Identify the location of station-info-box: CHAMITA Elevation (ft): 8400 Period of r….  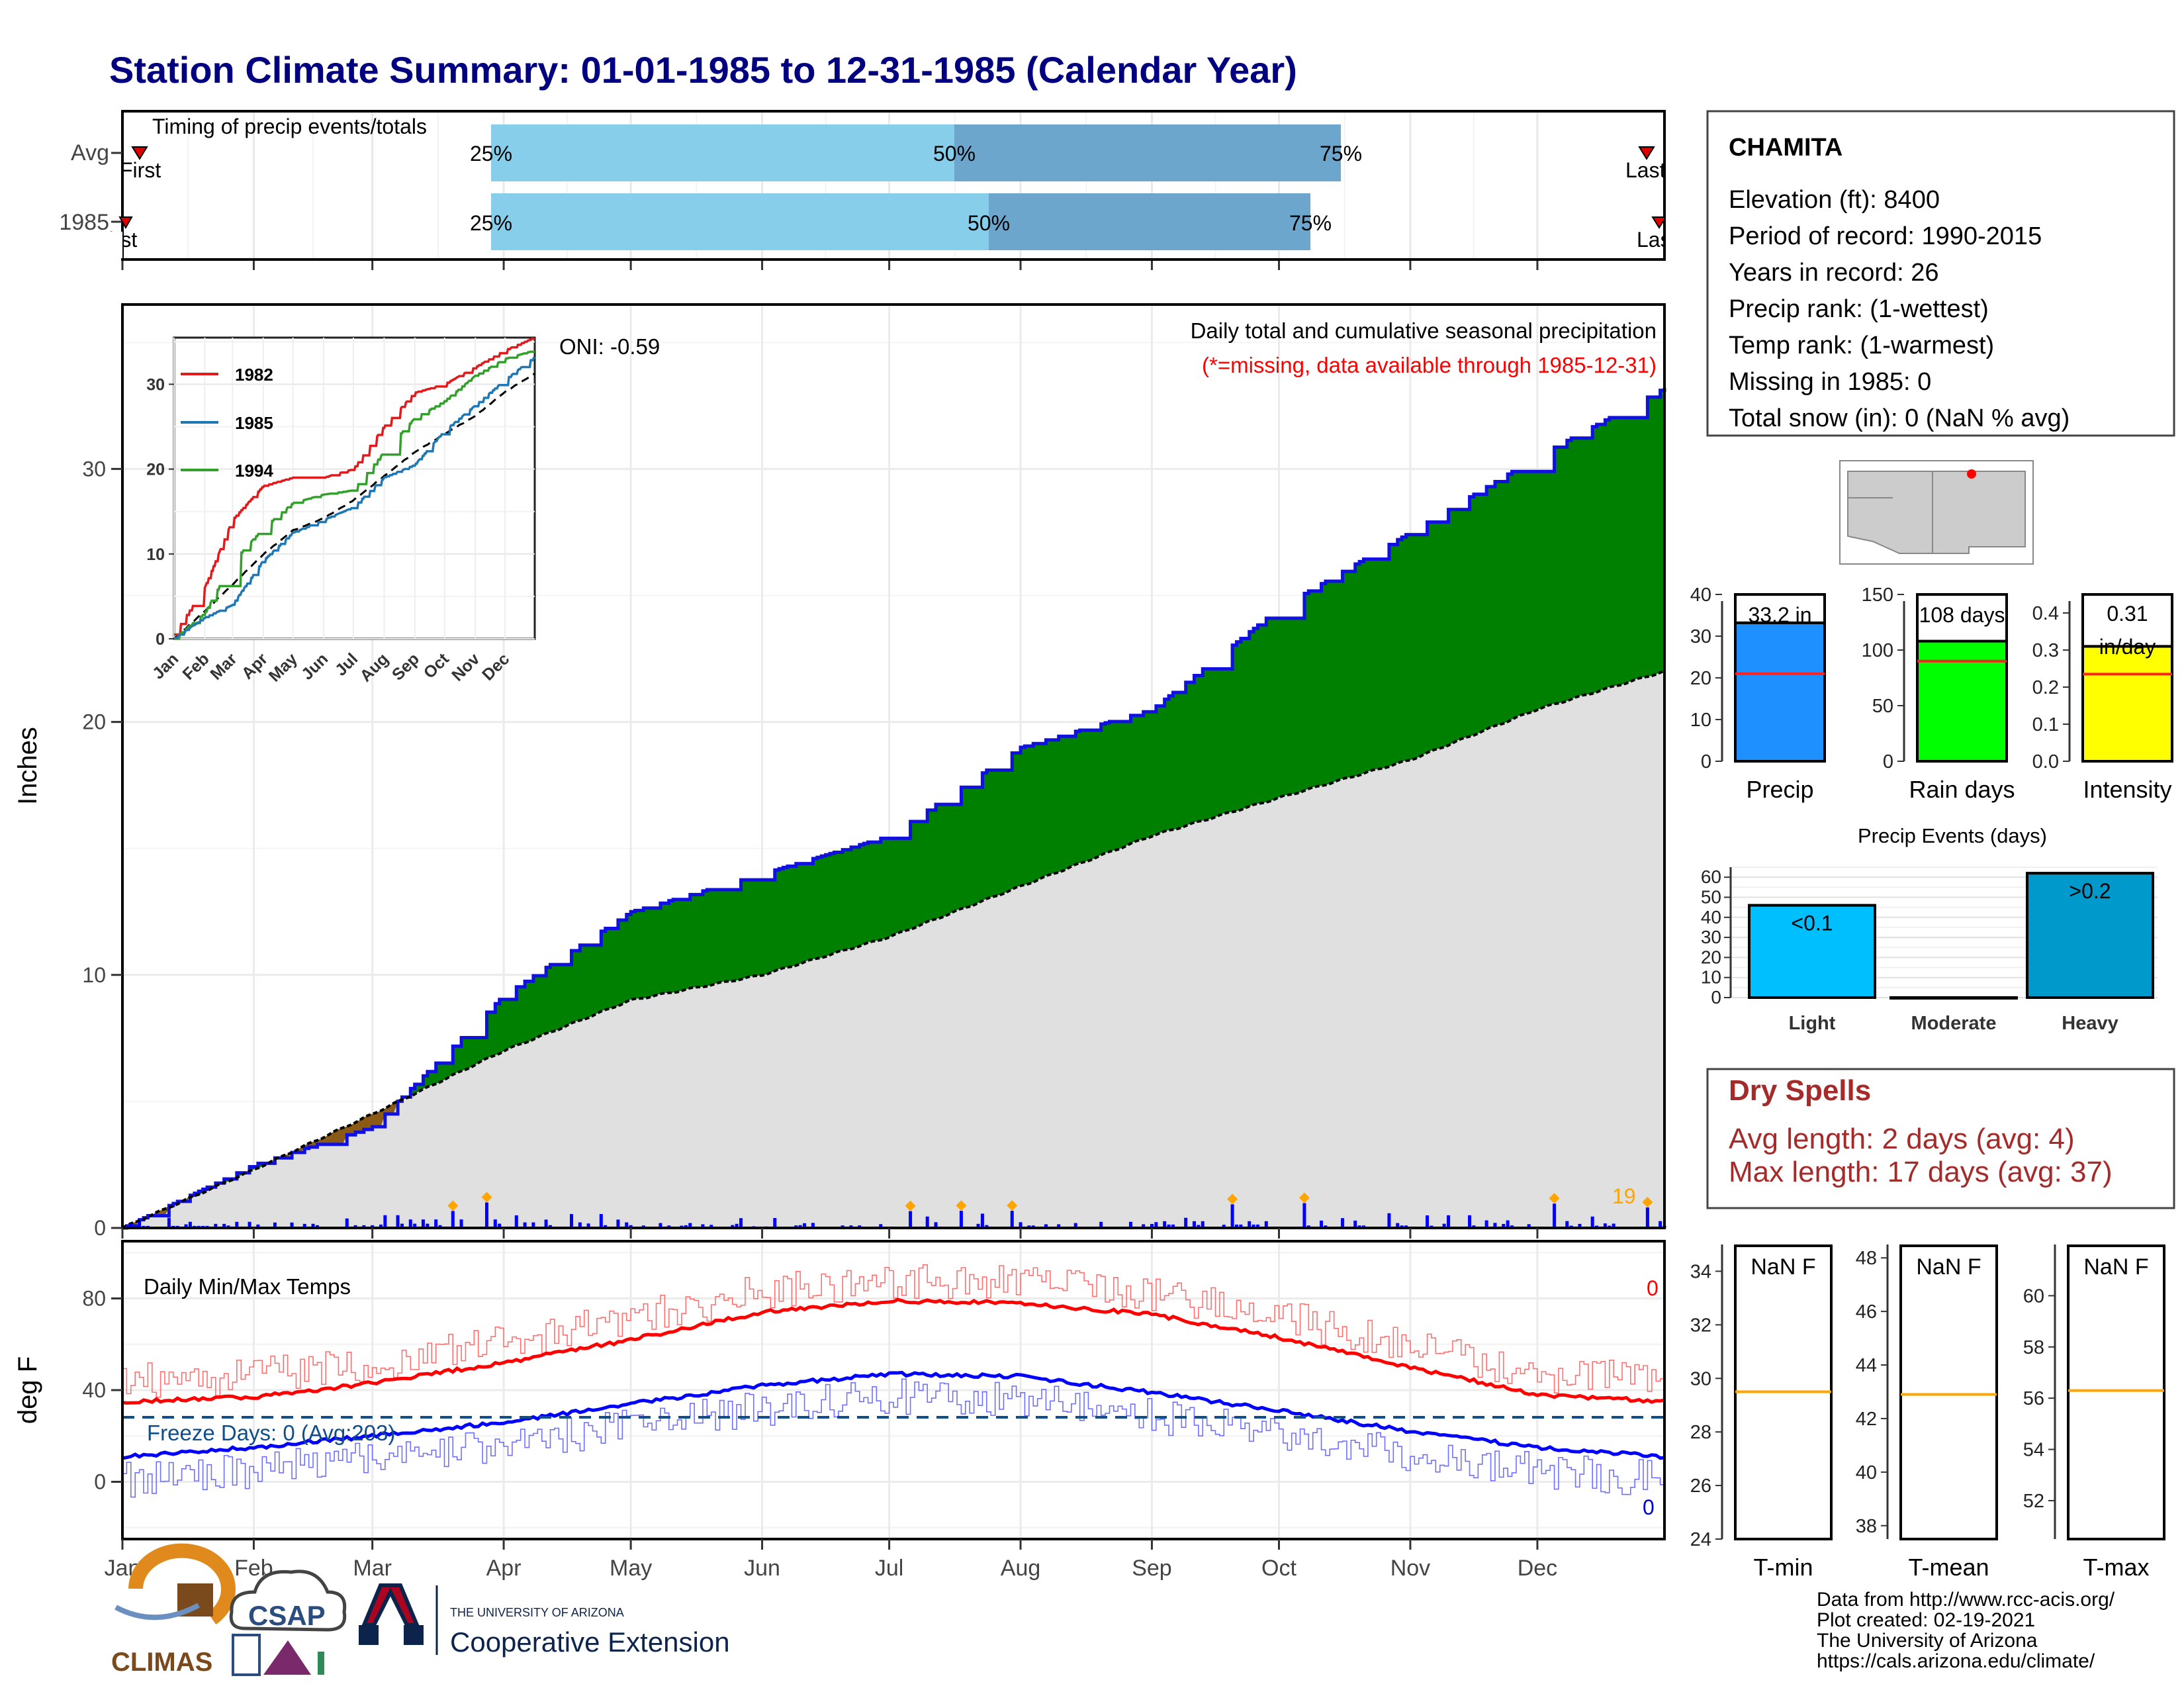
(1940, 273).